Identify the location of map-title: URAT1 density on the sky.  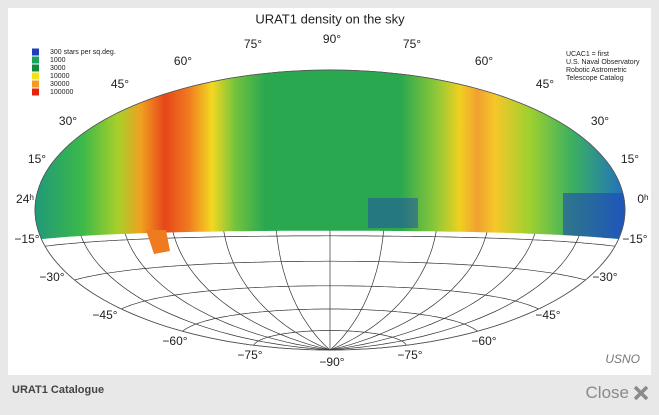
(330, 18).